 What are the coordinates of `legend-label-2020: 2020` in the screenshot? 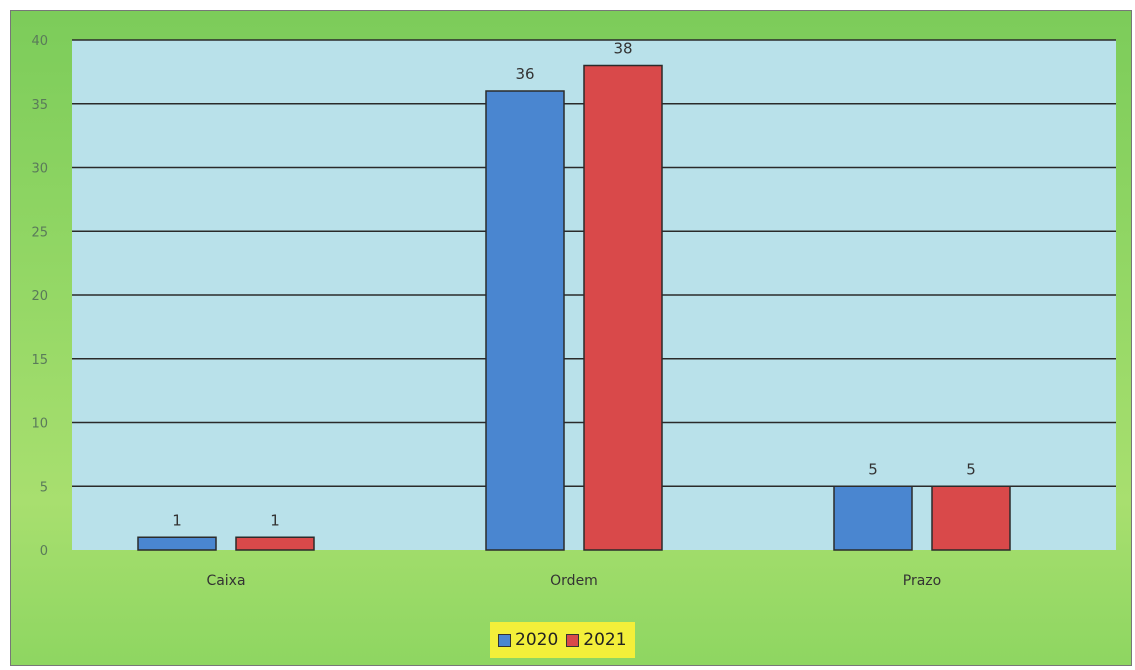 It's located at (537, 640).